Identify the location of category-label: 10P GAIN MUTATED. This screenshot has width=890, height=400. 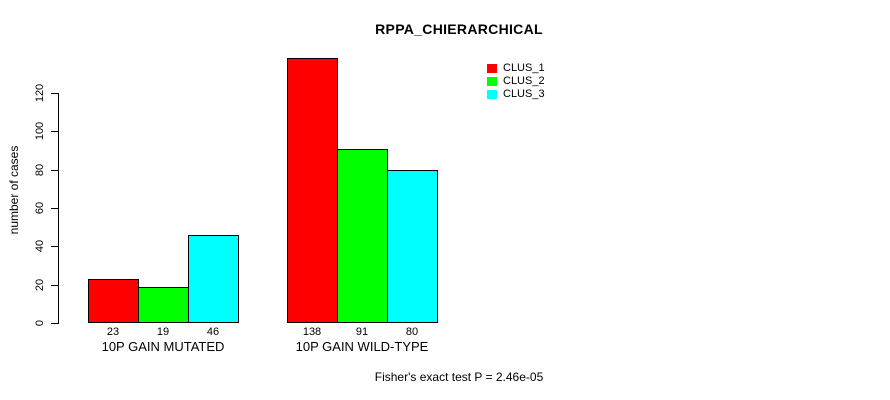
(163, 346).